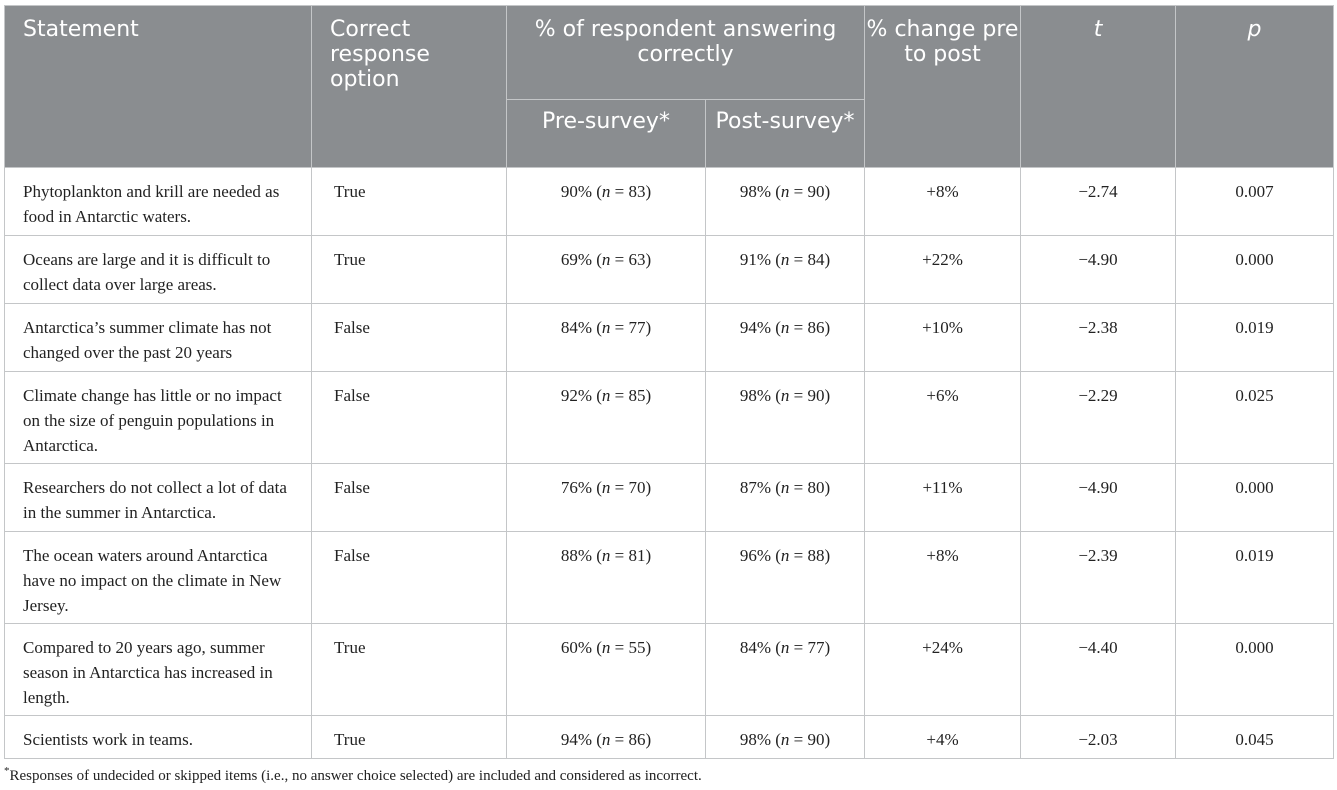 Image resolution: width=1337 pixels, height=790 pixels. Describe the element at coordinates (1098, 647) in the screenshot. I see `t-value: −4.40` at that location.